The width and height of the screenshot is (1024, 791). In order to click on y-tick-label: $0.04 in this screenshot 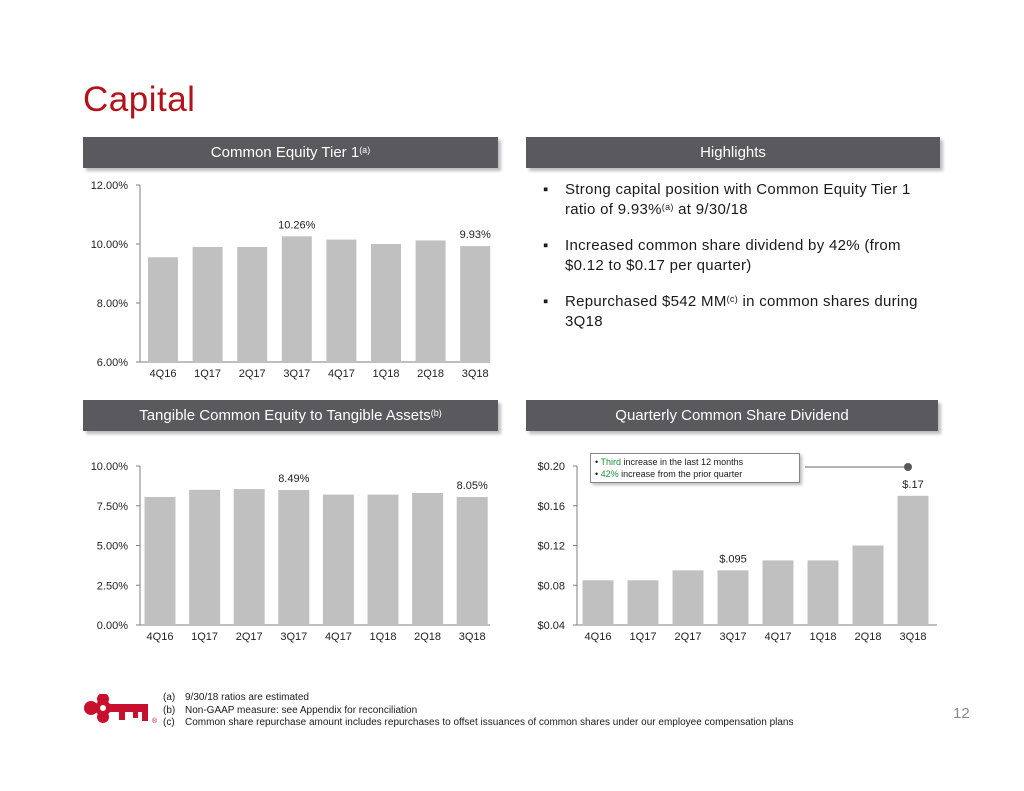, I will do `click(551, 626)`.